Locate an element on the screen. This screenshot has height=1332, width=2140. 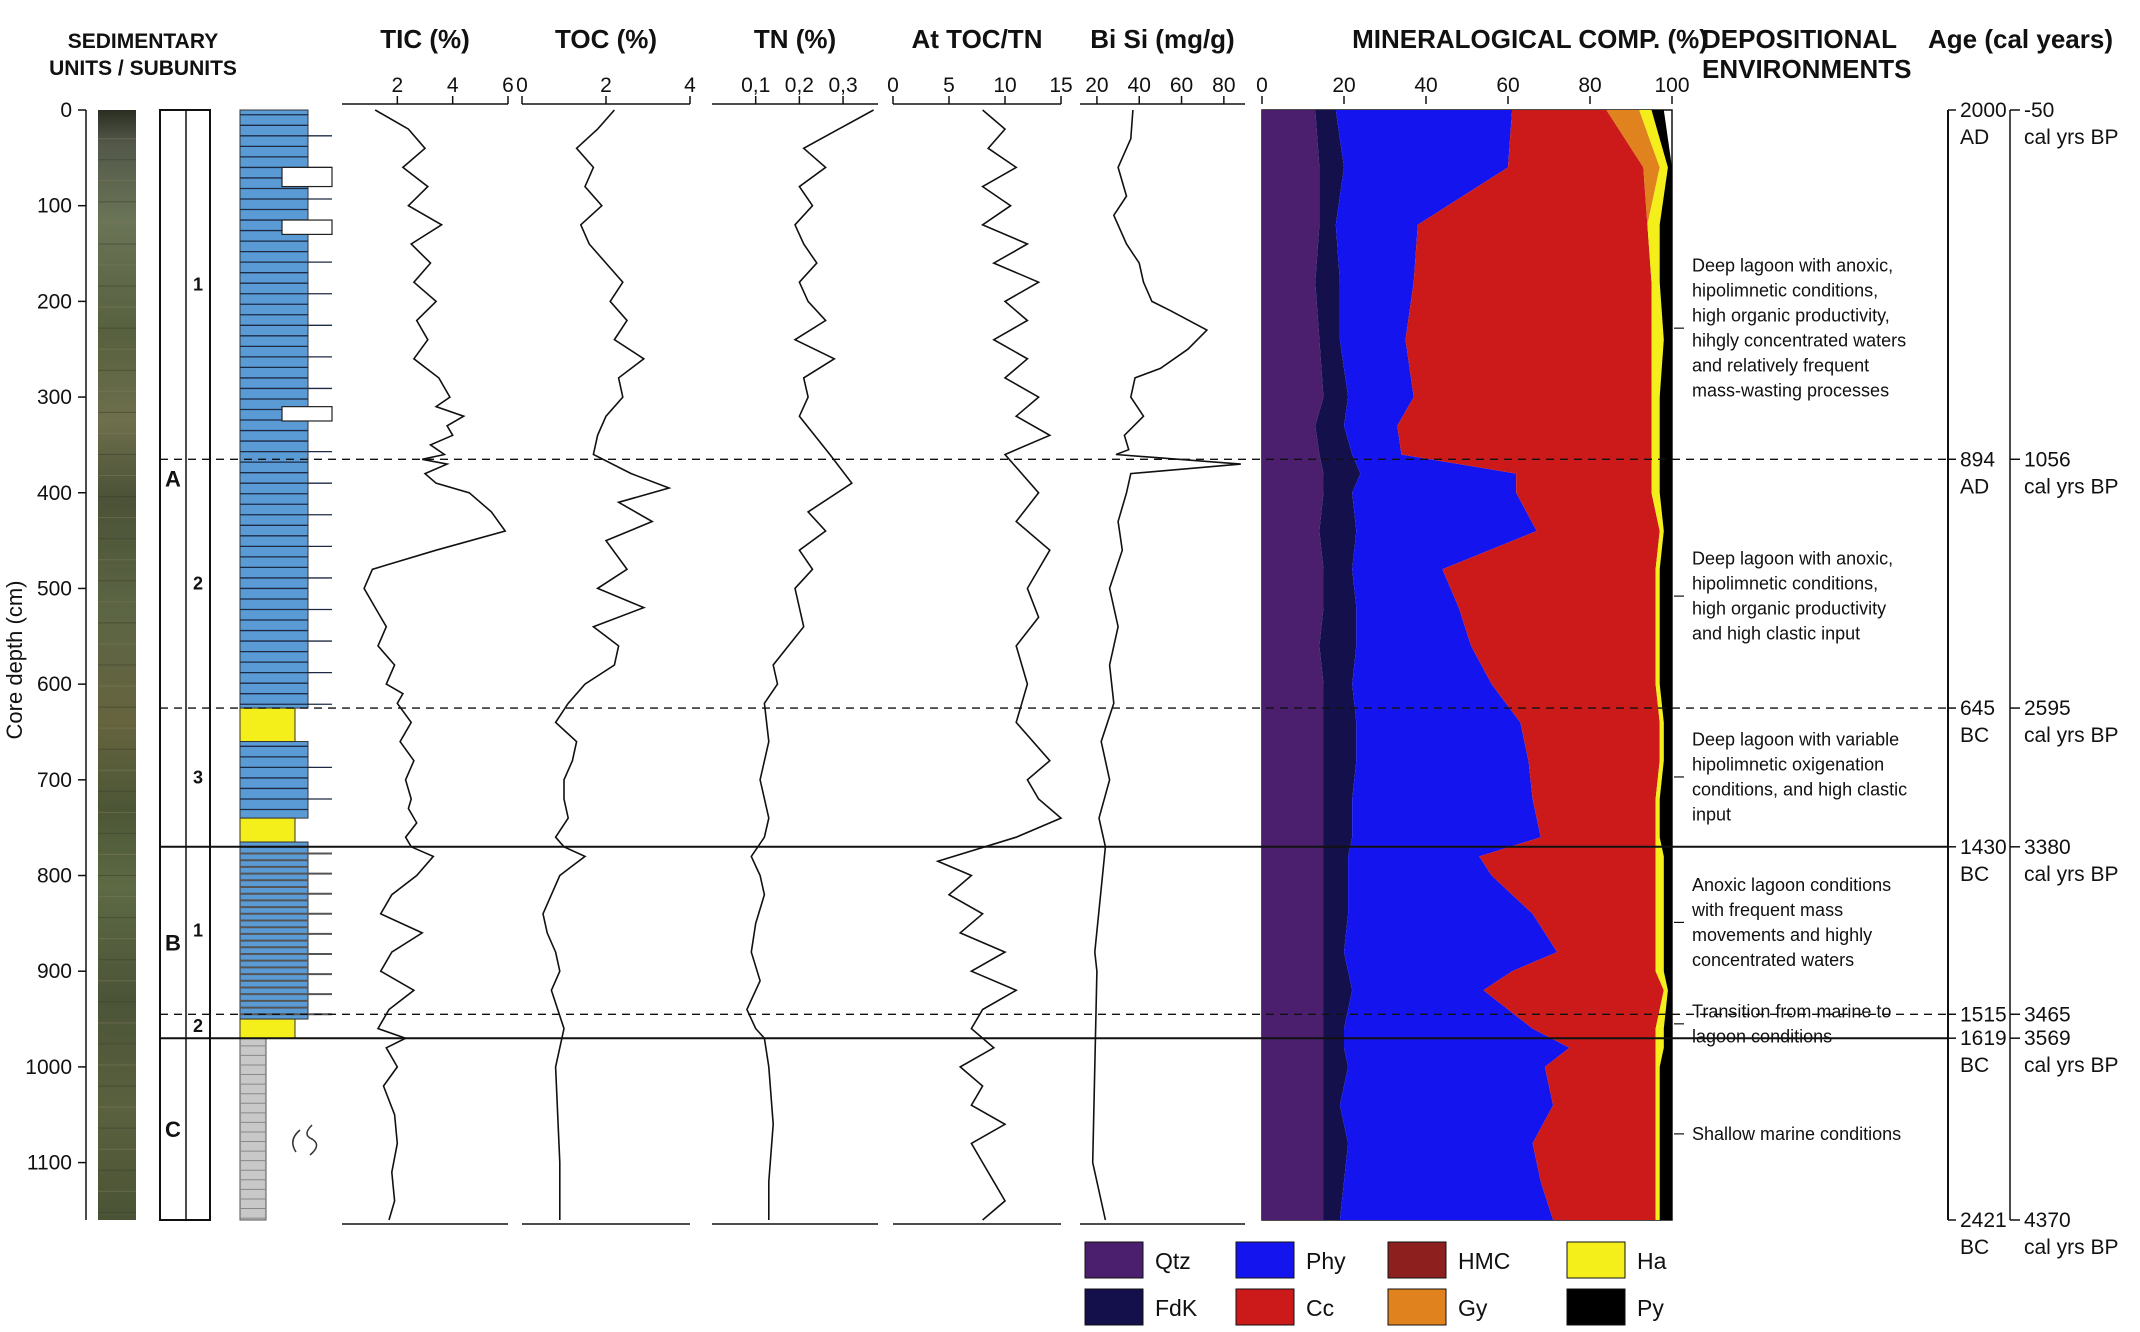
age-year: 2421 is located at coordinates (1983, 1220).